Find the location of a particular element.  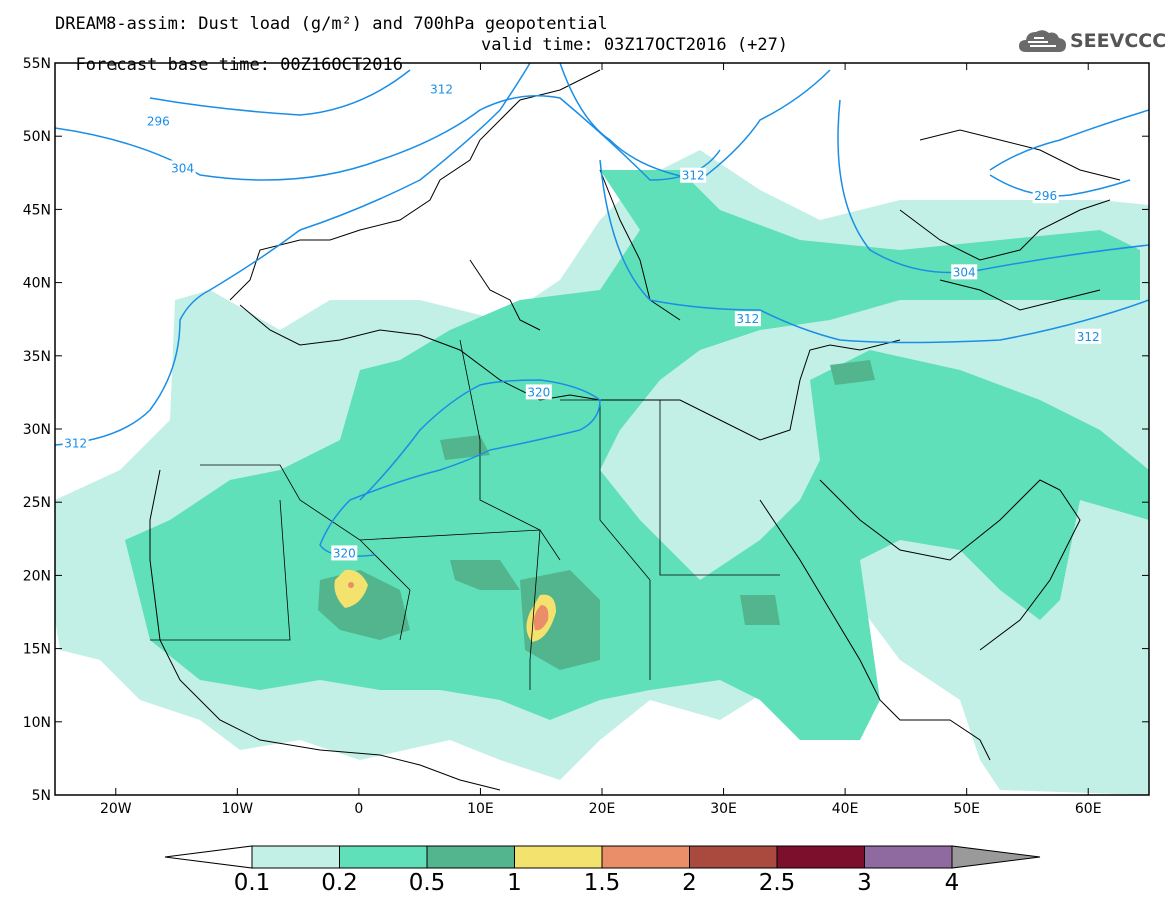

colorbar-over-arrow is located at coordinates (996, 857).